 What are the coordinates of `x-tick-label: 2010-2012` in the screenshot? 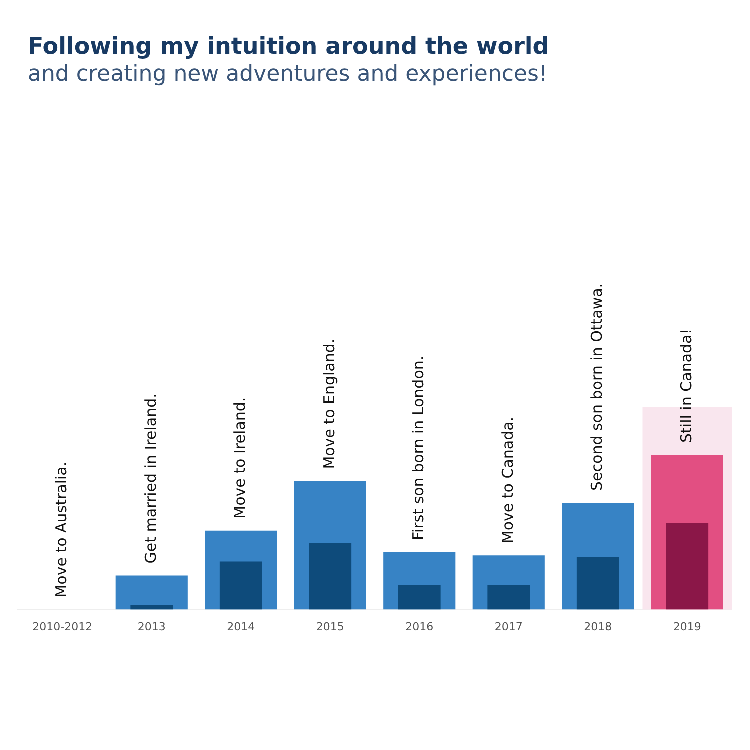 It's located at (62, 627).